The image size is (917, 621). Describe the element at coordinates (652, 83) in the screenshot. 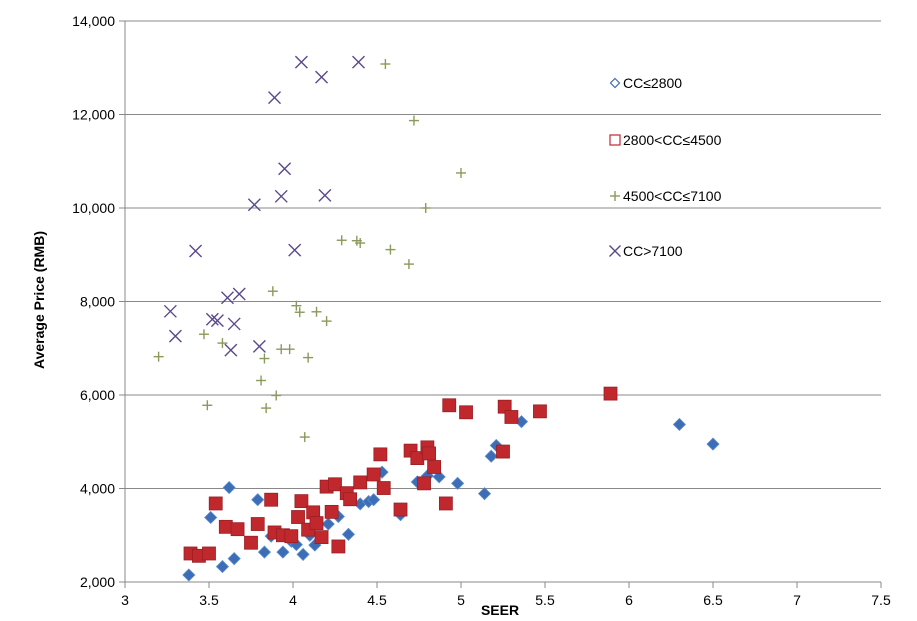

I see `legend-label: CC≤2800` at that location.